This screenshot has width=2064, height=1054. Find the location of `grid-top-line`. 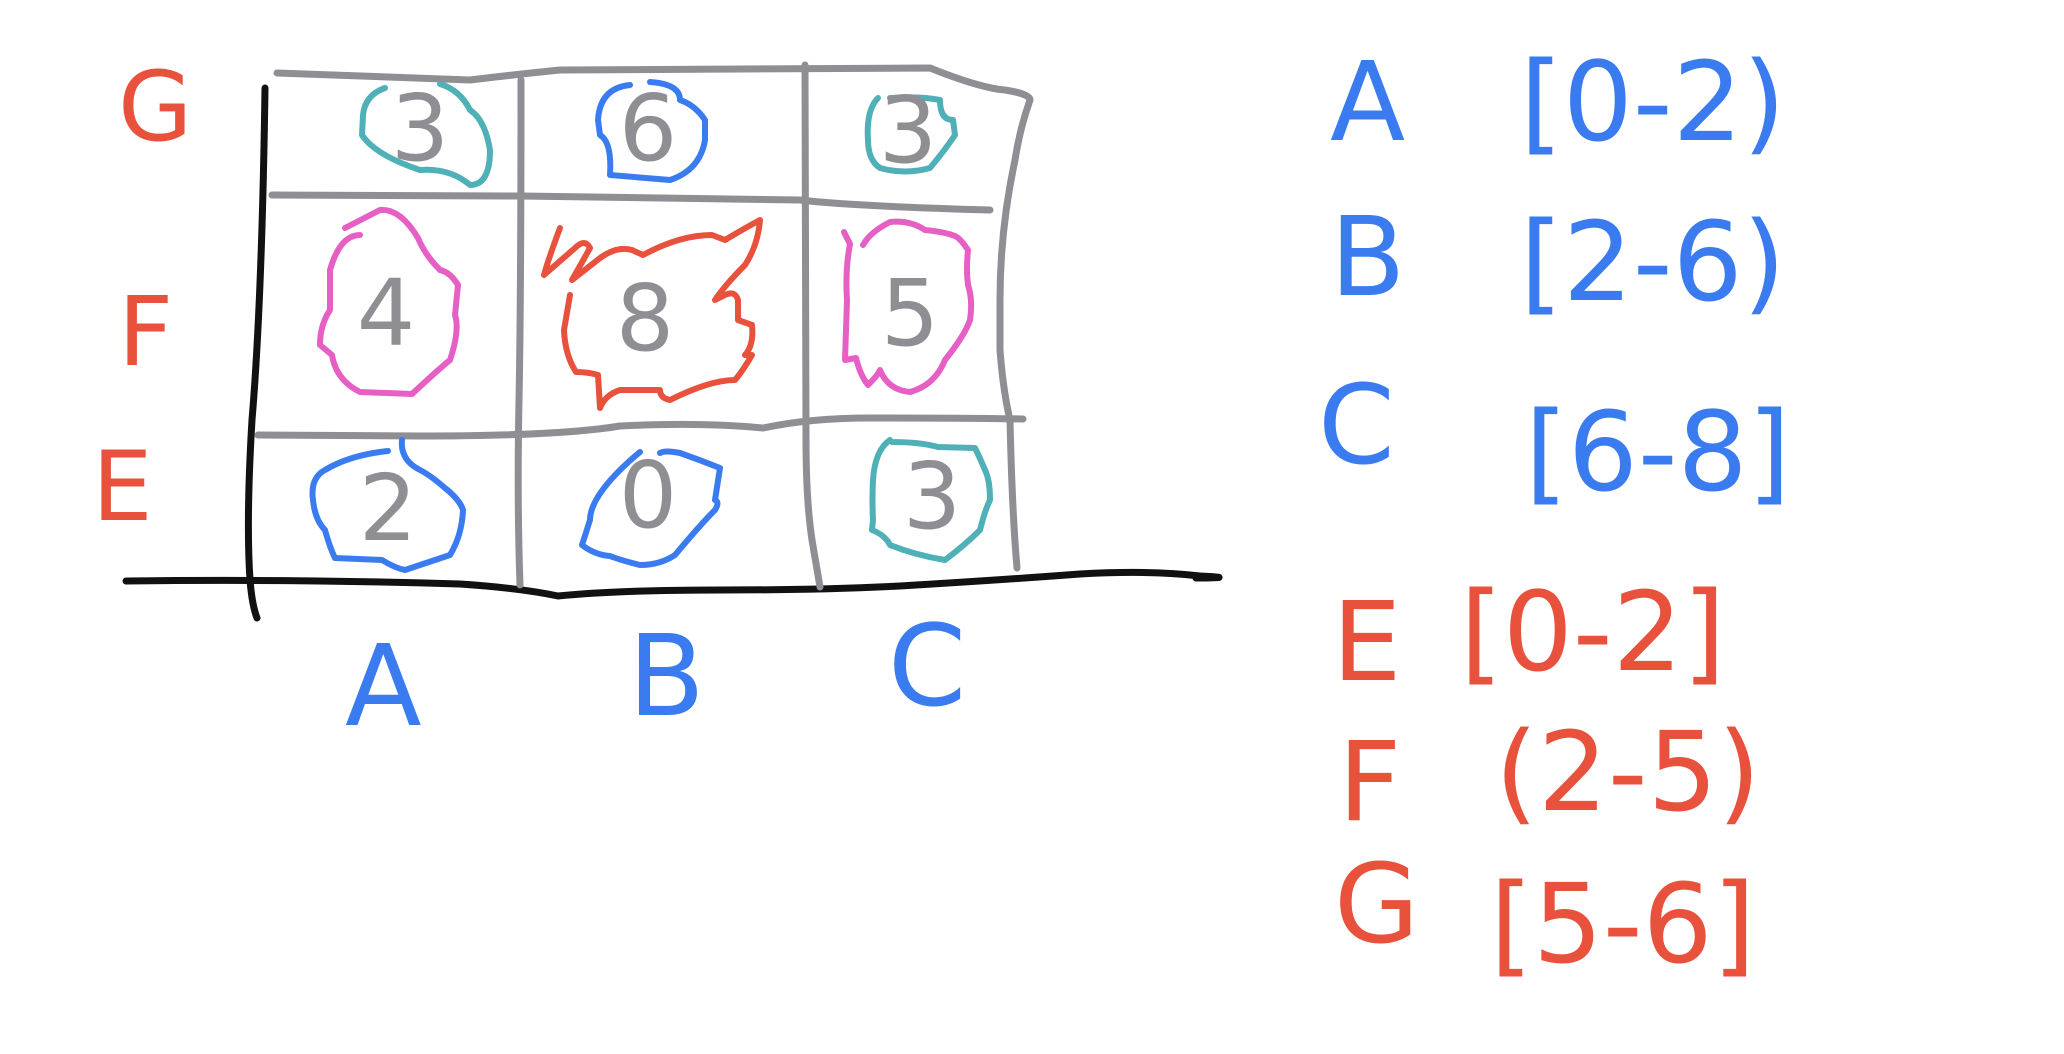

grid-top-line is located at coordinates (653, 114).